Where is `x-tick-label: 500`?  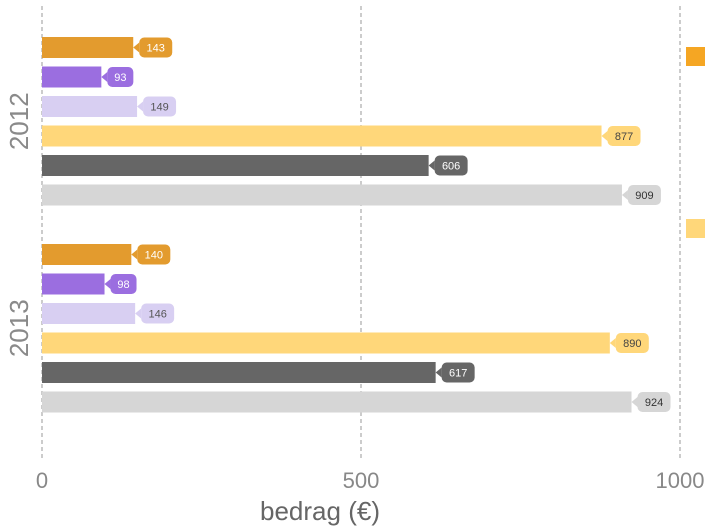
x-tick-label: 500 is located at coordinates (361, 480).